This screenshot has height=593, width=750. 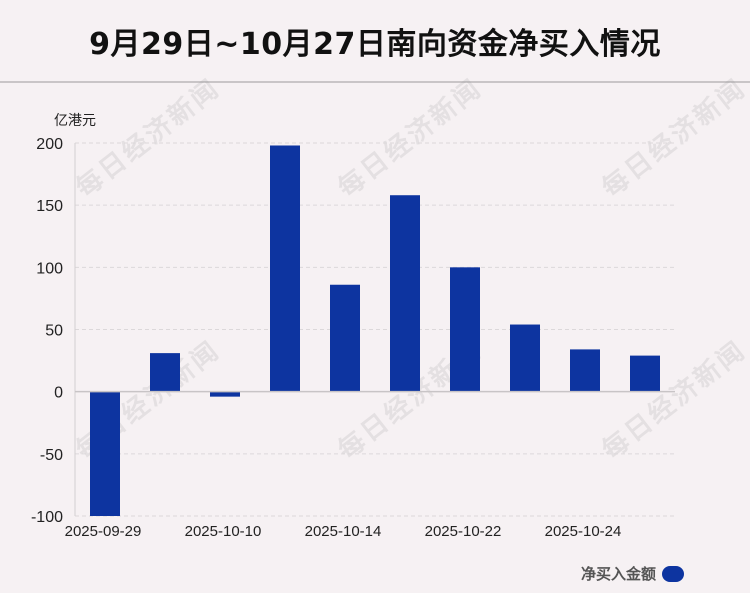 What do you see at coordinates (75, 121) in the screenshot?
I see `y-axis-unit: 亿港元` at bounding box center [75, 121].